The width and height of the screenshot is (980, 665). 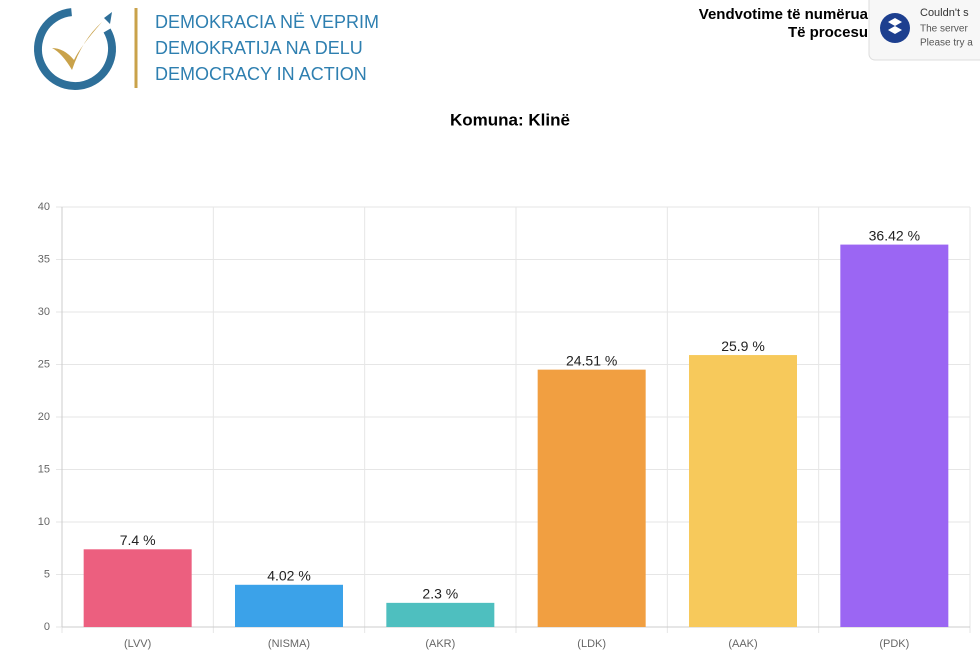 I want to click on org-name: DEMOCRACY IN ACTION, so click(x=261, y=74).